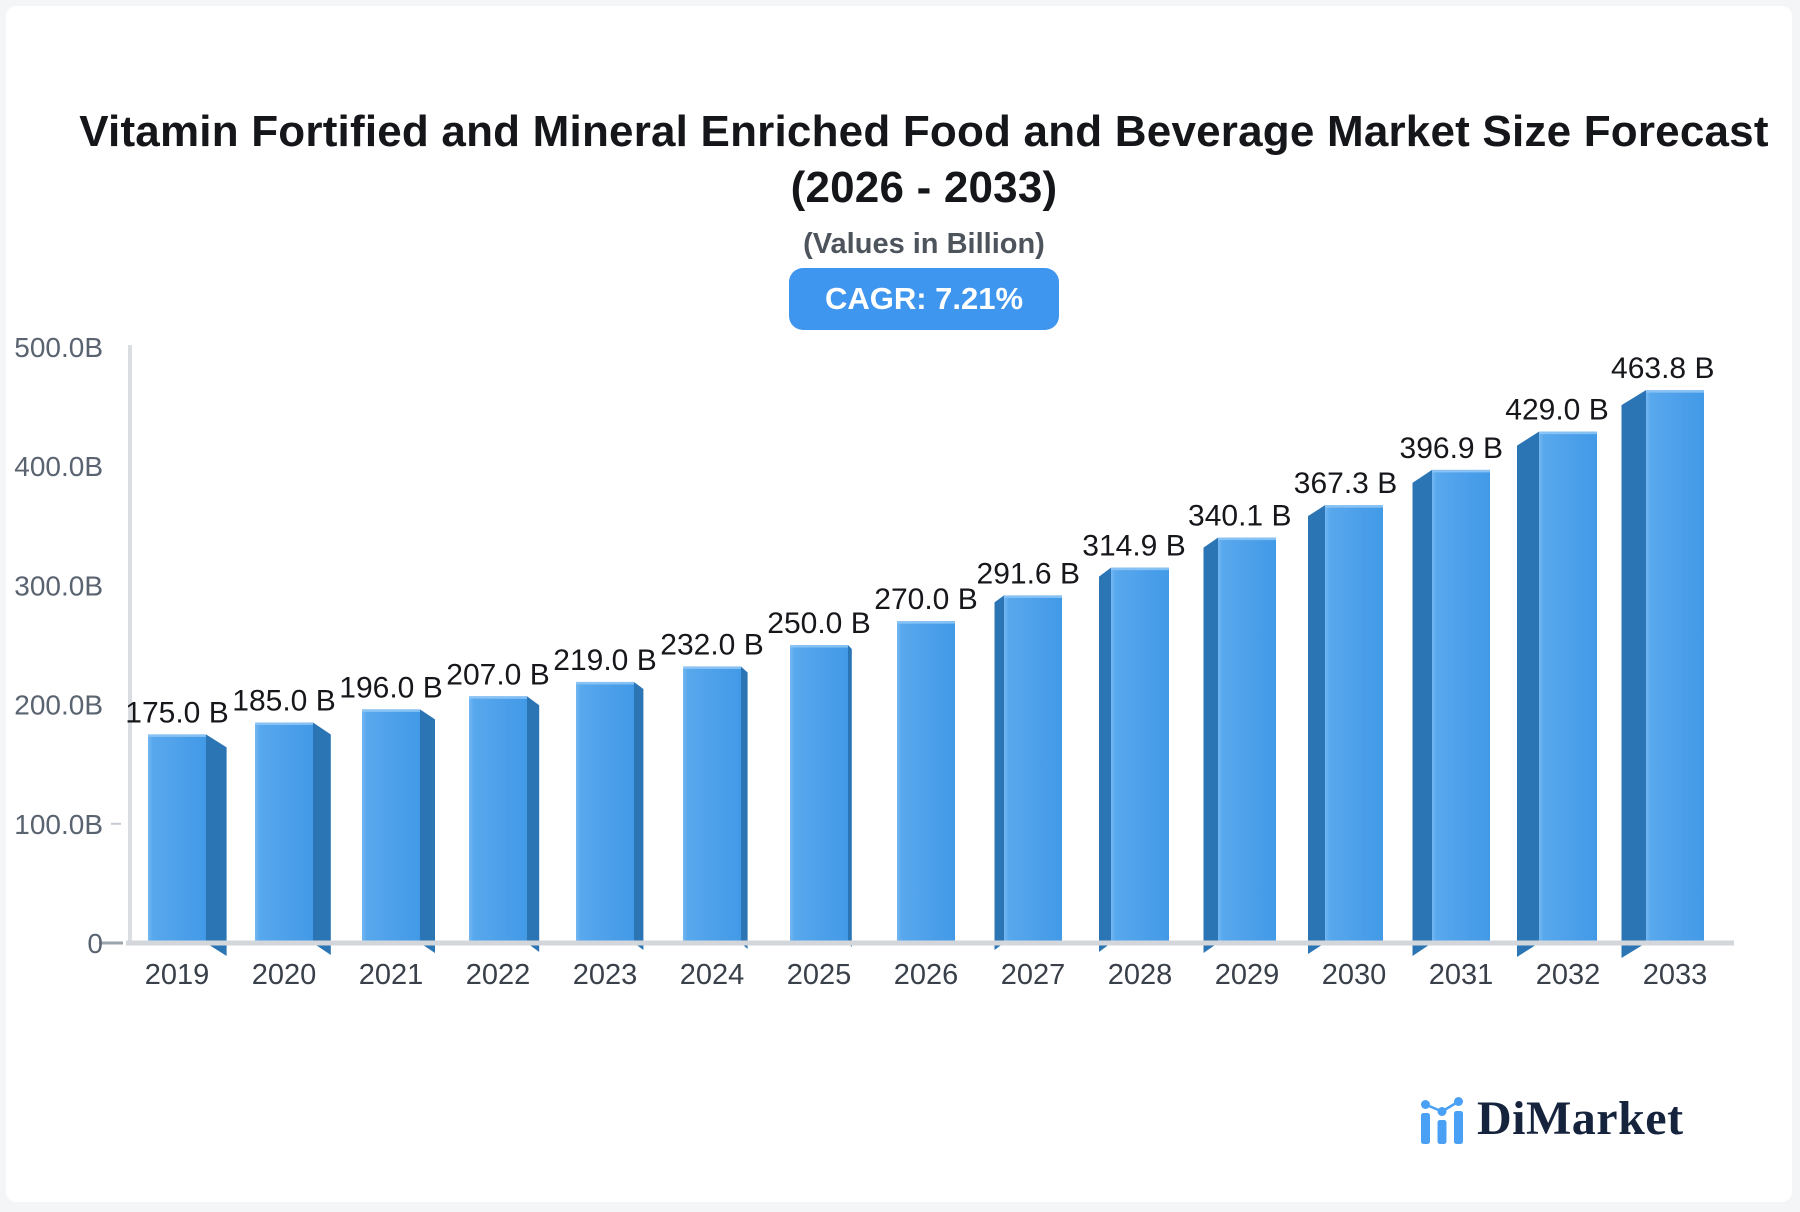 The height and width of the screenshot is (1212, 1800). Describe the element at coordinates (605, 975) in the screenshot. I see `year-label-2023: 2023` at that location.